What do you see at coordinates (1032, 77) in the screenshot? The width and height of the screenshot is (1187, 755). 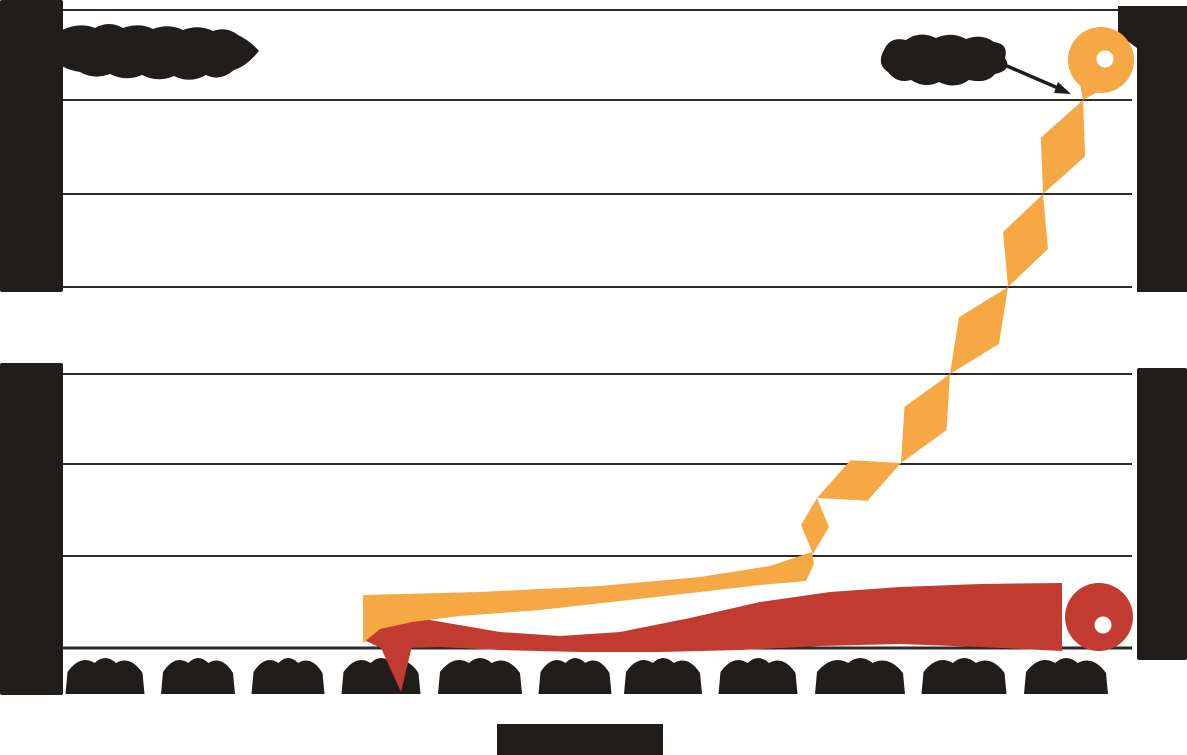 I see `annotation-arrow-line` at bounding box center [1032, 77].